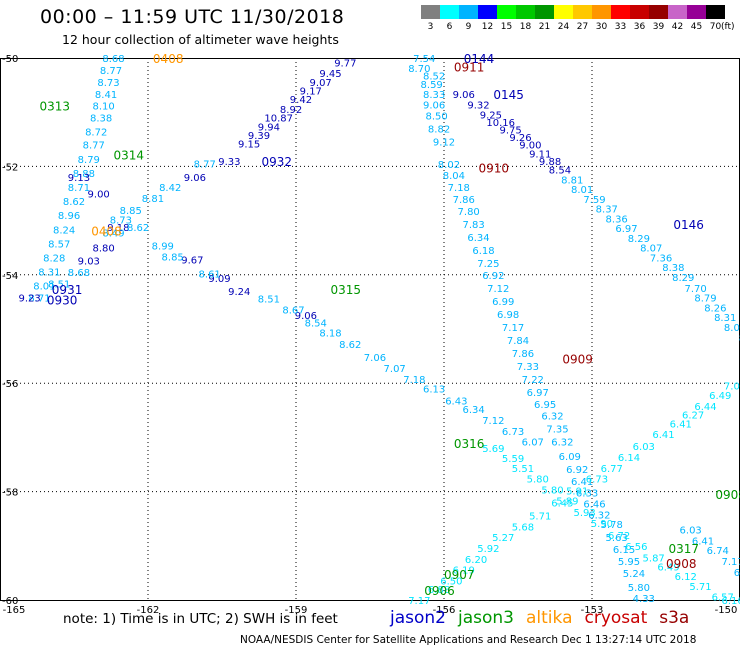 This screenshot has width=740, height=650. What do you see at coordinates (451, 581) in the screenshot?
I see `wave-height-value: 6.50` at bounding box center [451, 581].